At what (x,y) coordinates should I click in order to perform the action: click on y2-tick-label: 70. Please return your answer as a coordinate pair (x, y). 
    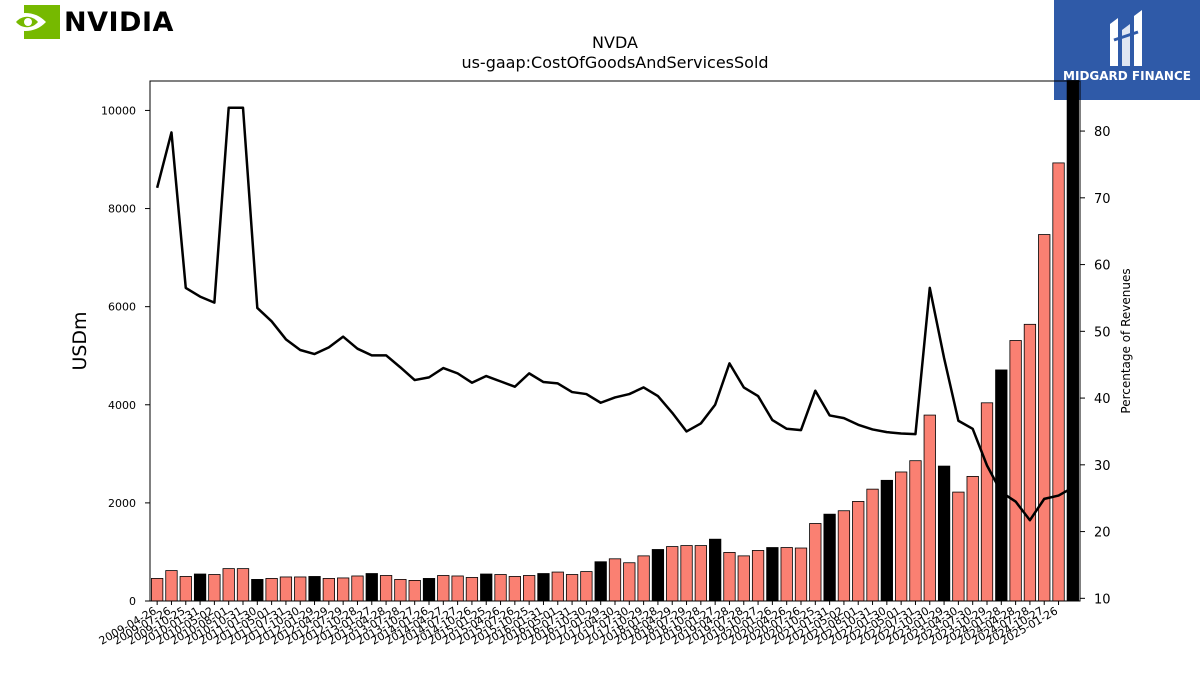
    Looking at the image, I should click on (1102, 199).